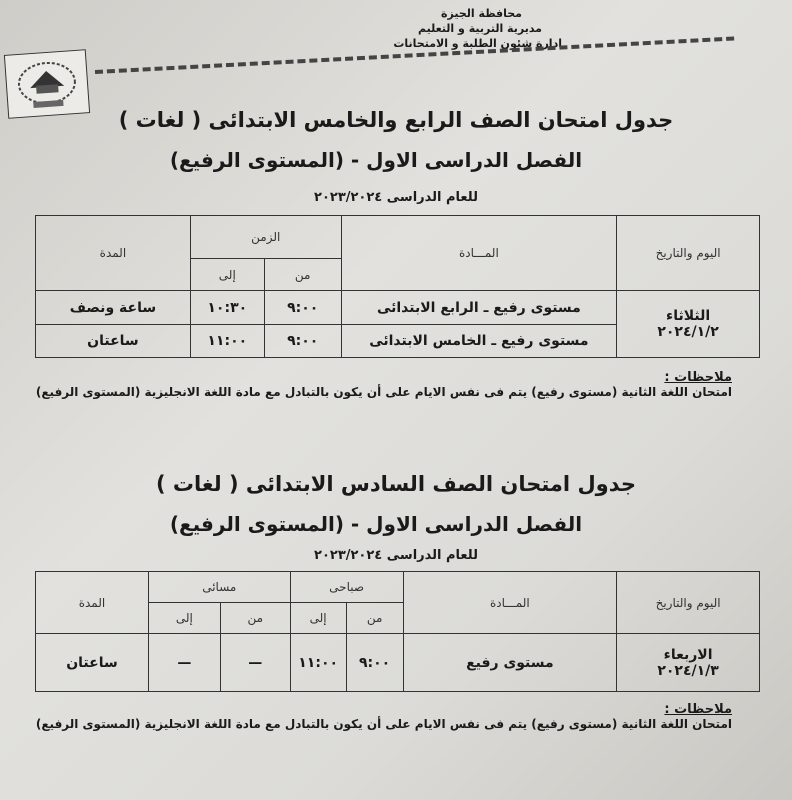  What do you see at coordinates (481, 13) in the screenshot?
I see `header-line: محافظة الجيزة` at bounding box center [481, 13].